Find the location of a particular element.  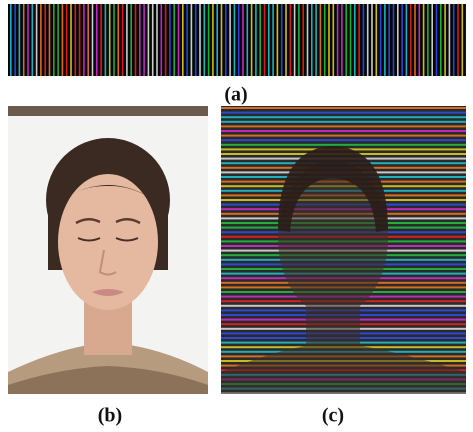

brow-right is located at coordinates (128, 221).